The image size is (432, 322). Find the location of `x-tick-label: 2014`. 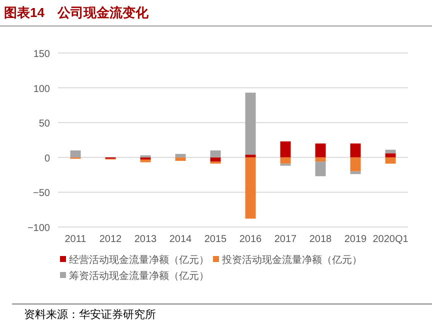

x-tick-label: 2014 is located at coordinates (180, 239).